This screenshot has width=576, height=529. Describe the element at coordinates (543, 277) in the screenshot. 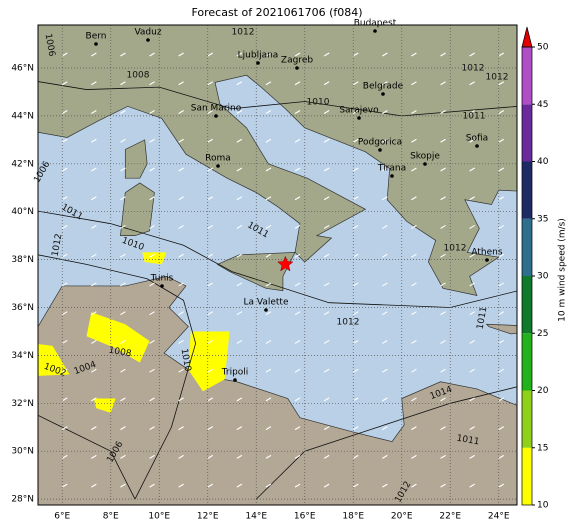

I see `colorbar-tick-label: 30` at that location.